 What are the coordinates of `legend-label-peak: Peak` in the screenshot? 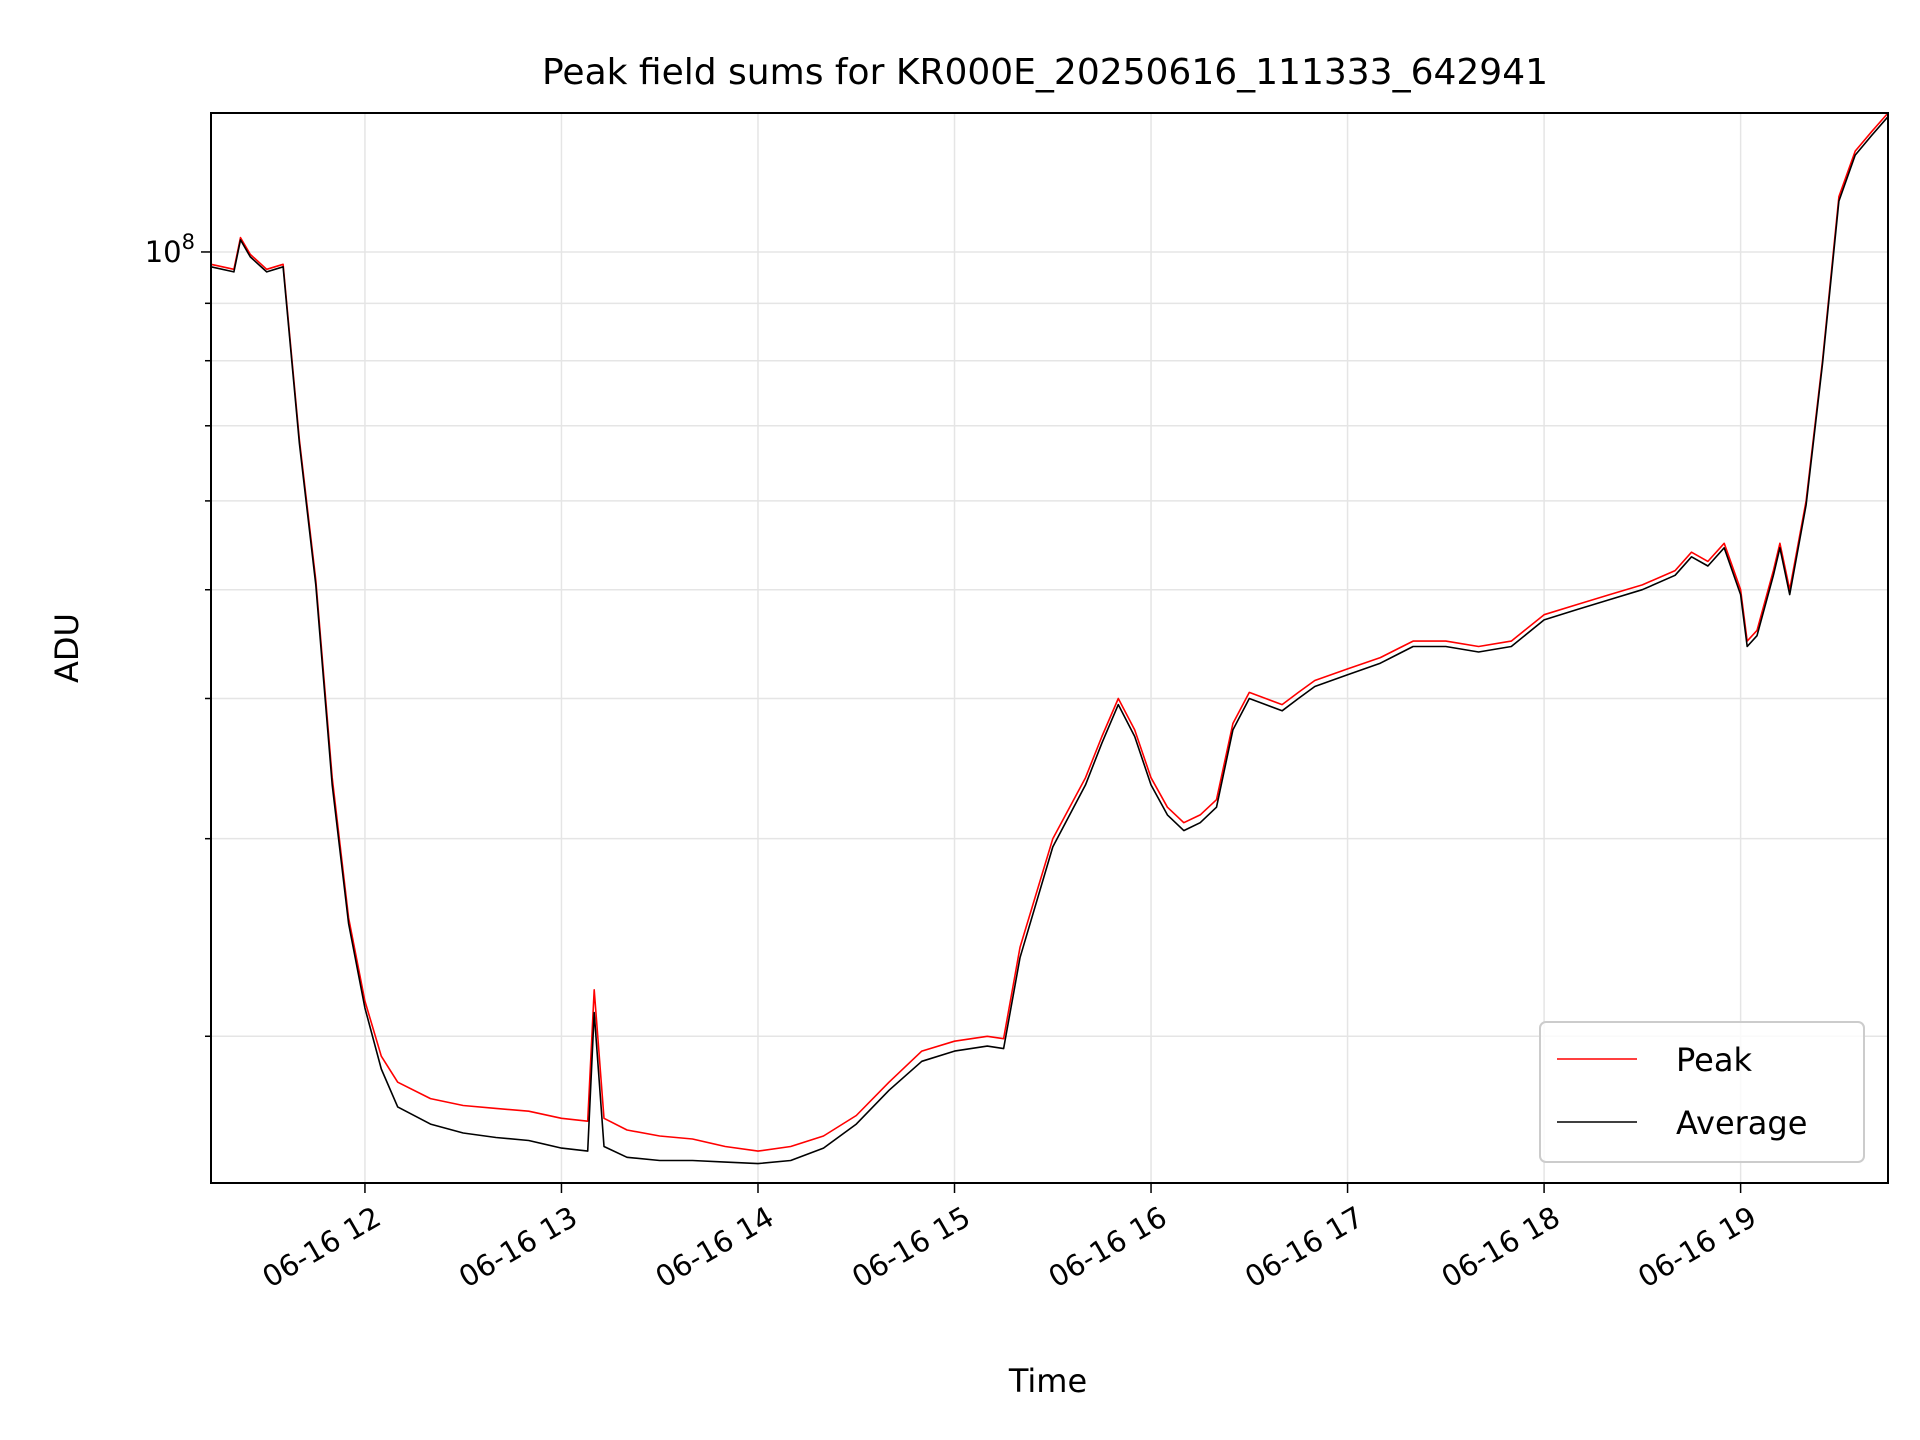 It's located at (1714, 1060).